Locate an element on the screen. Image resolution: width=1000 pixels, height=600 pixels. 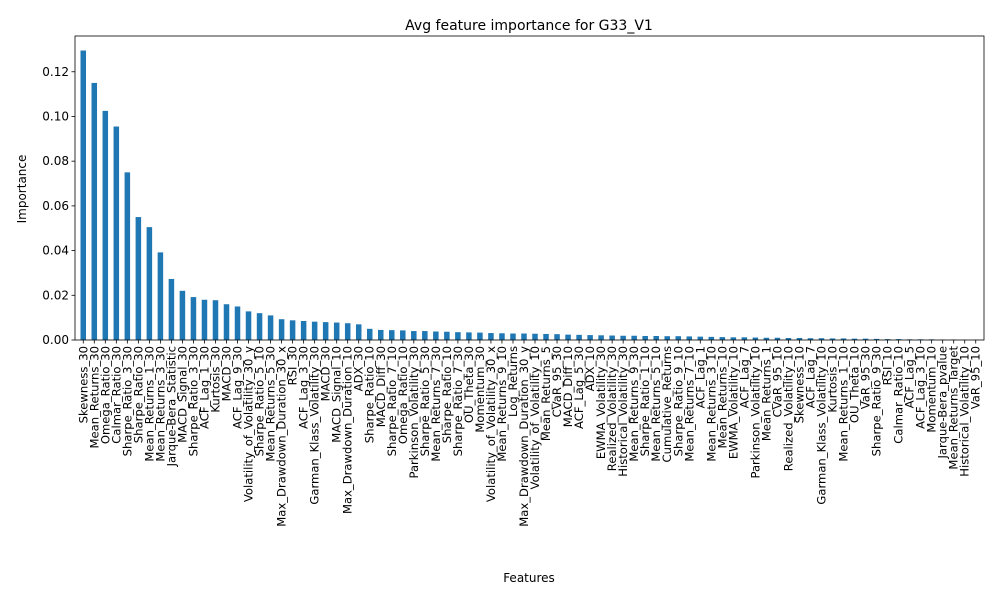
x-tick-label: ACF_Lag_1_30 is located at coordinates (204, 387).